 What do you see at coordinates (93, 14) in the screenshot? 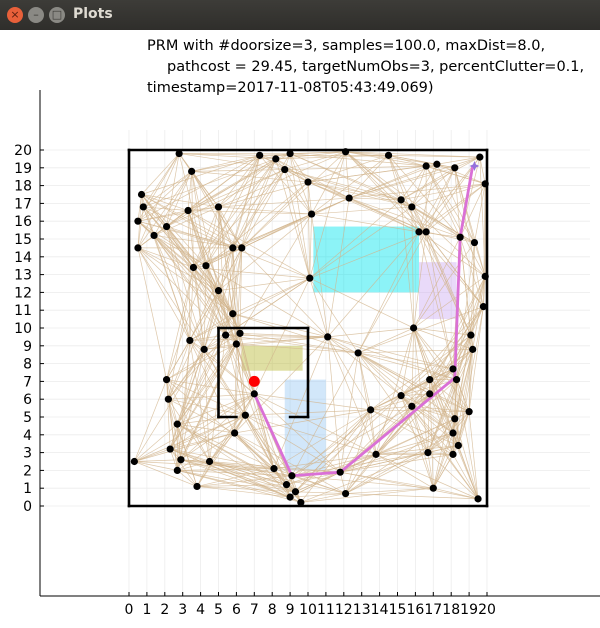
I see `window-title: Plots` at bounding box center [93, 14].